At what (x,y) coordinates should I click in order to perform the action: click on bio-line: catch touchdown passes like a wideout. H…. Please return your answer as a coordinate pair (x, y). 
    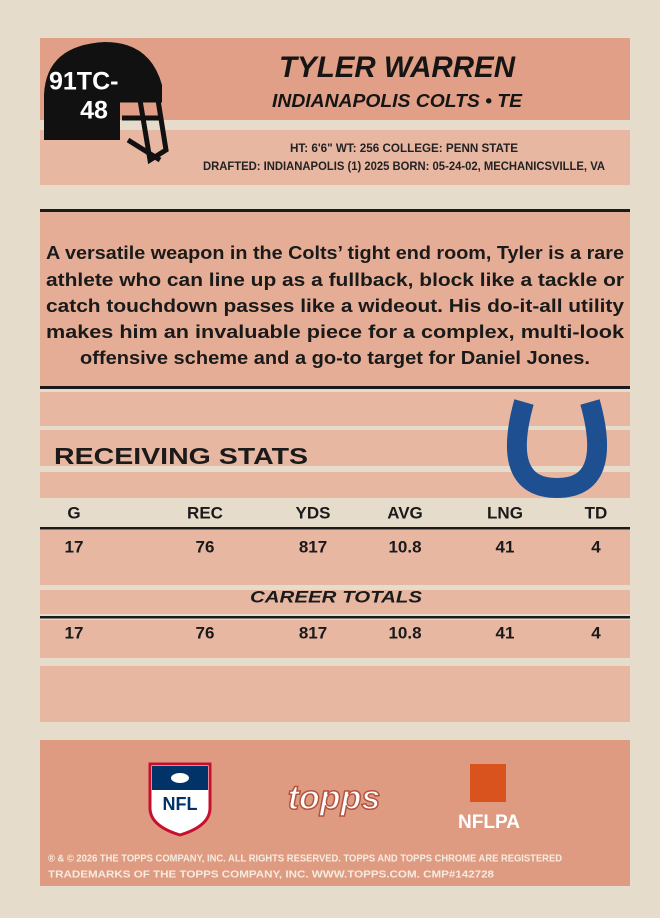
    Looking at the image, I should click on (335, 306).